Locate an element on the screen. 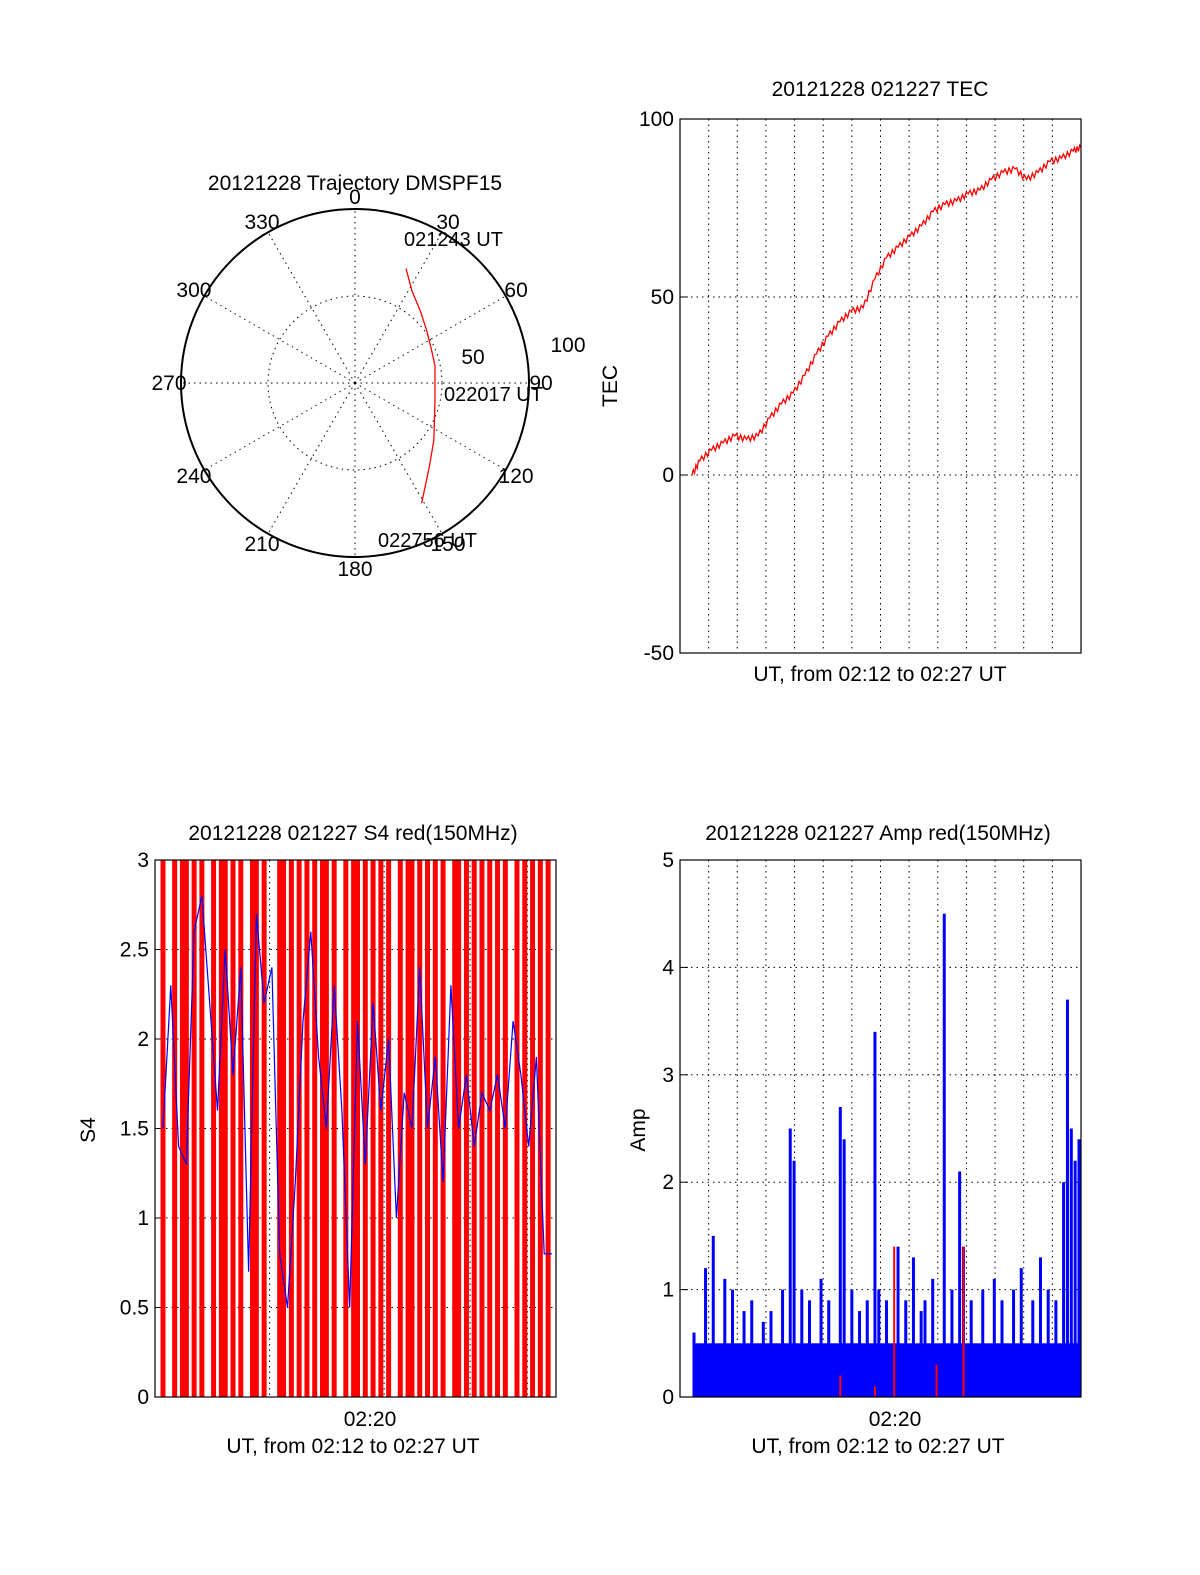 This screenshot has width=1200, height=1575. s4-x-label: UT, from 02:12 to 02:27 UT is located at coordinates (352, 1446).